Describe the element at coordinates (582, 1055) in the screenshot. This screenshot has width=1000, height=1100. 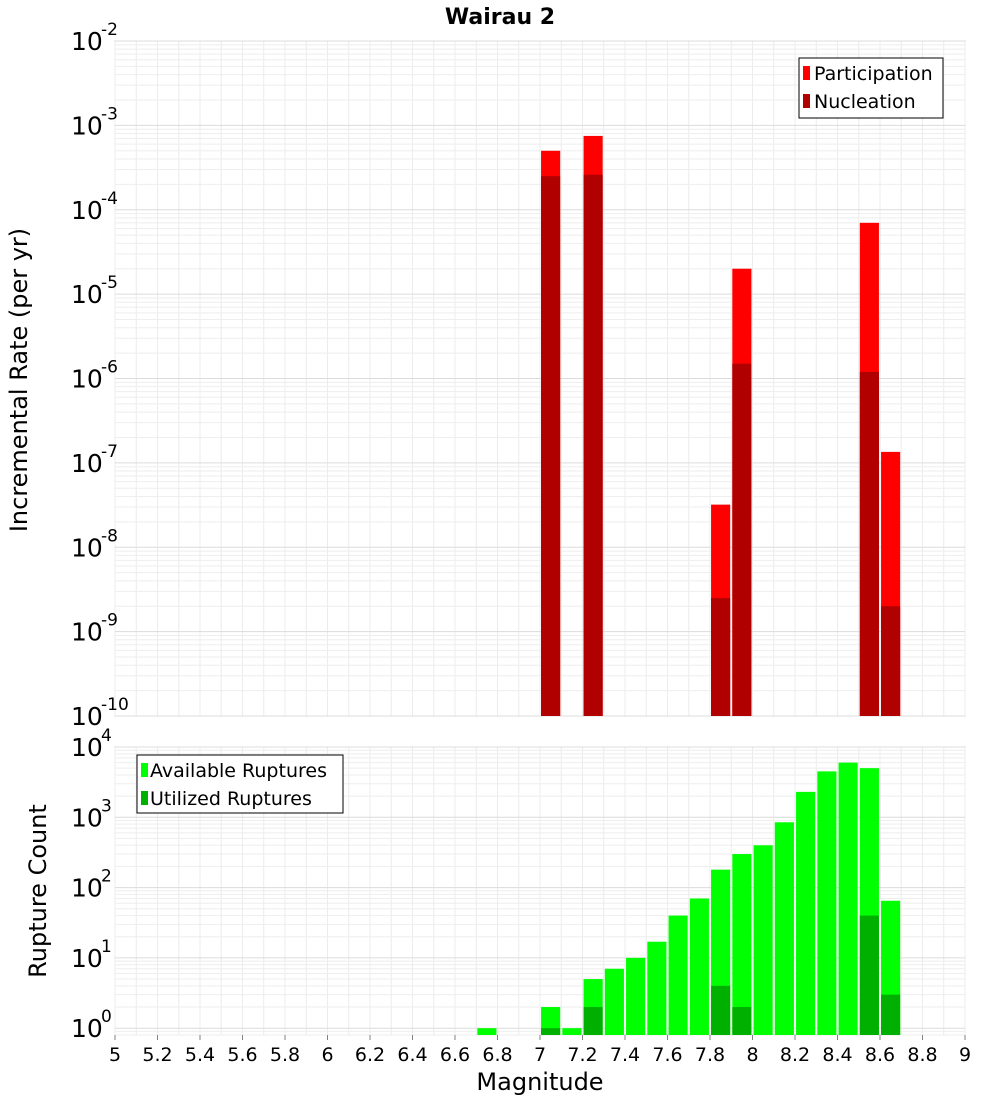
I see `x-tick-label: 7.2` at that location.